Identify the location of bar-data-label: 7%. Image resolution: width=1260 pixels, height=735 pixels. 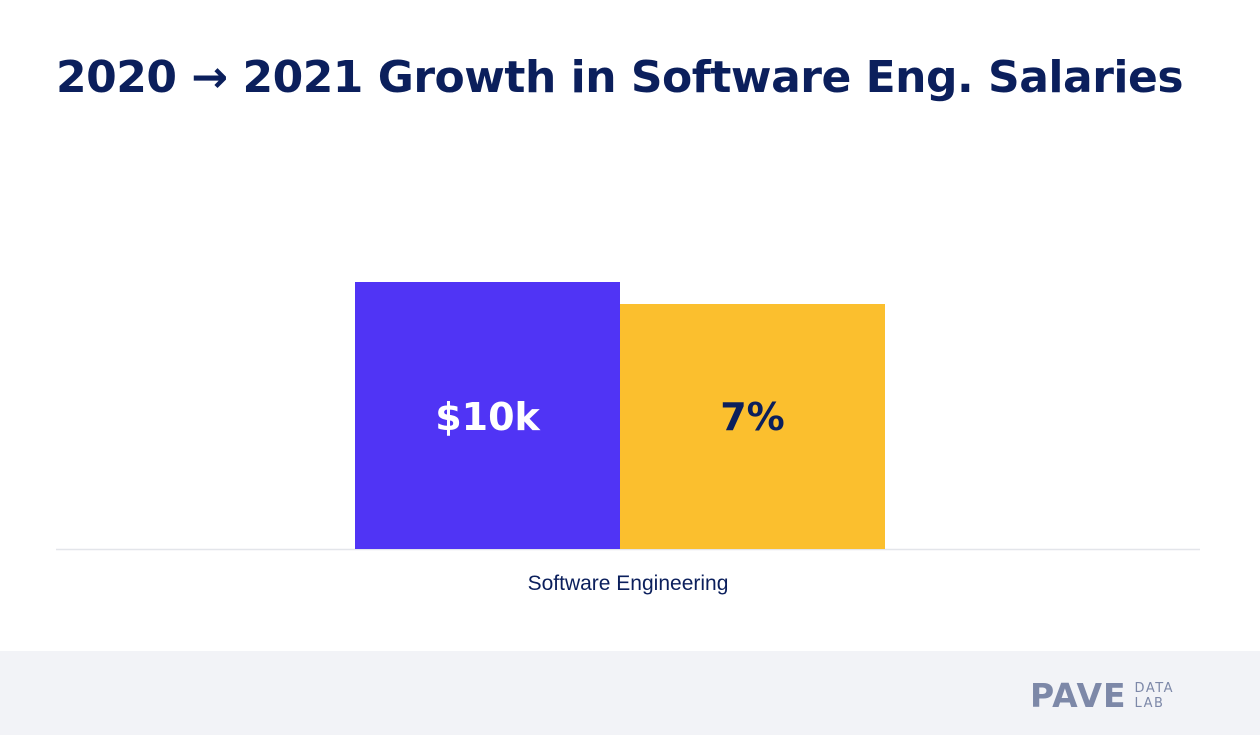
(752, 417).